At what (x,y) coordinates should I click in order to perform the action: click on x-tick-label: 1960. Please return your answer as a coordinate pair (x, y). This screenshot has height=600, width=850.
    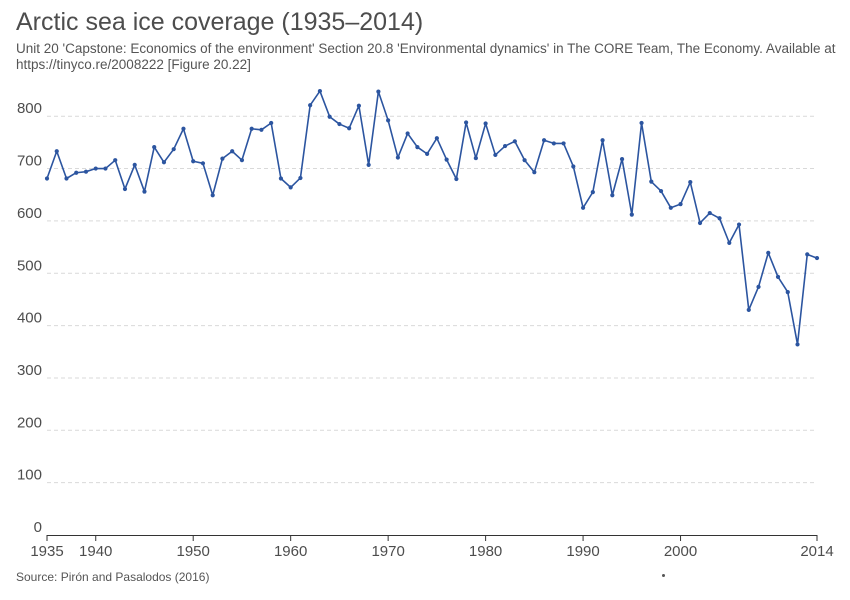
    Looking at the image, I should click on (290, 551).